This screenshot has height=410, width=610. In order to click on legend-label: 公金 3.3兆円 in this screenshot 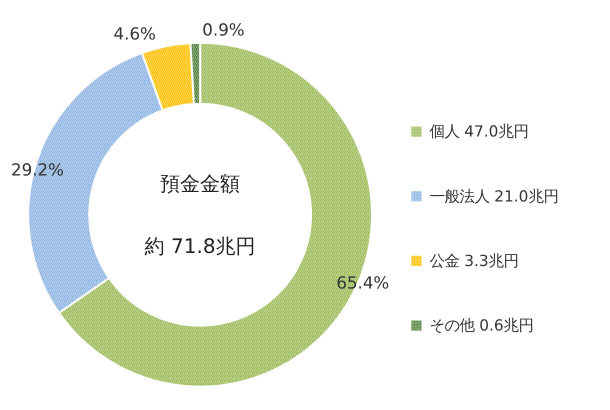, I will do `click(474, 261)`.